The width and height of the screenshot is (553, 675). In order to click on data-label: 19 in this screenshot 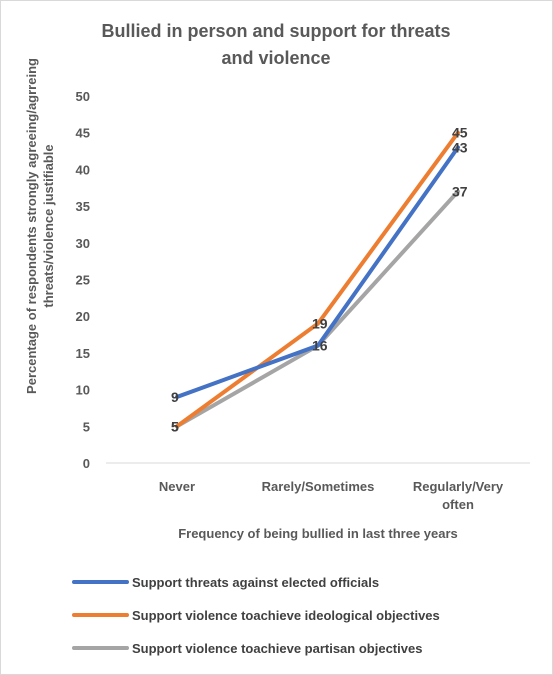, I will do `click(320, 324)`.